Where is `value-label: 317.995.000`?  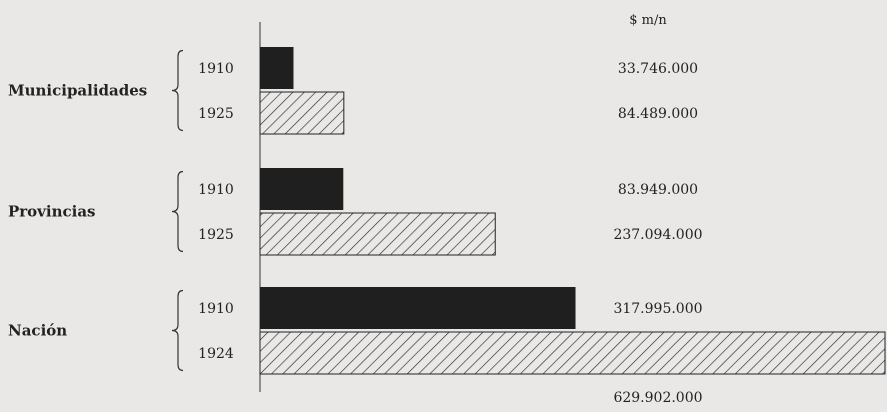 value-label: 317.995.000 is located at coordinates (657, 309).